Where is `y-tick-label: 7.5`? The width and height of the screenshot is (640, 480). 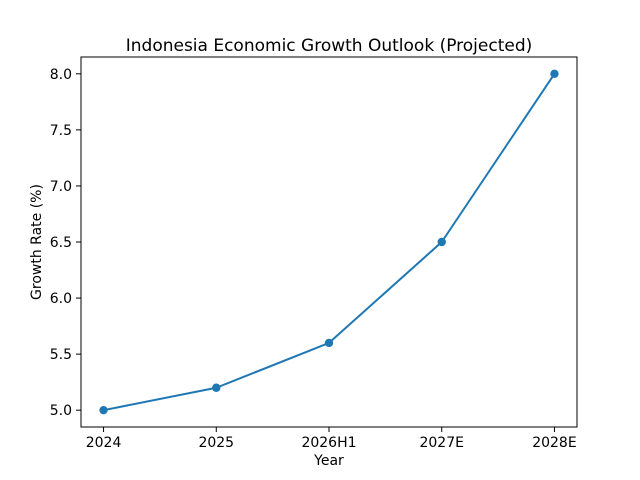
y-tick-label: 7.5 is located at coordinates (61, 131).